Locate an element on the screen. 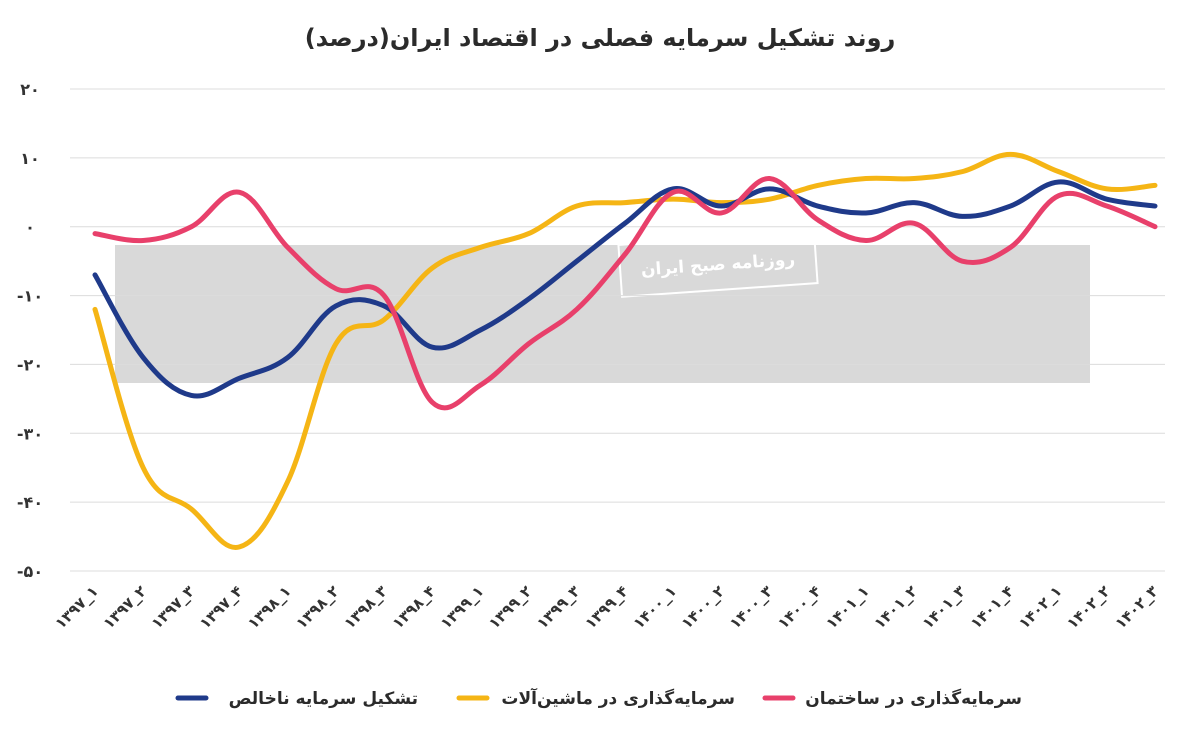 This screenshot has height=736, width=1200. y-tick-label: -۲۰ is located at coordinates (30, 364).